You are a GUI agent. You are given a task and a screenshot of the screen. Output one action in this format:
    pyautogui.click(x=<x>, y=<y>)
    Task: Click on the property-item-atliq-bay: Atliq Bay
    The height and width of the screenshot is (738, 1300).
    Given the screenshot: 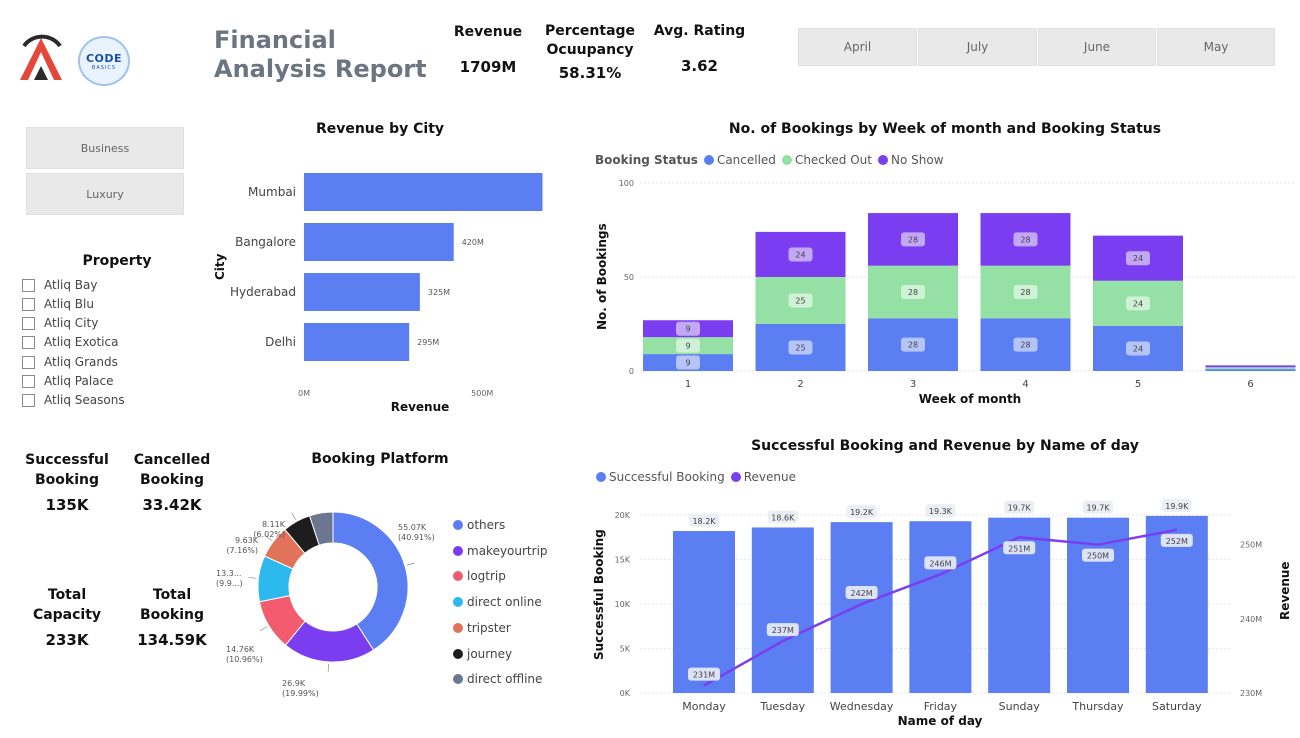 What is the action you would take?
    pyautogui.click(x=60, y=285)
    